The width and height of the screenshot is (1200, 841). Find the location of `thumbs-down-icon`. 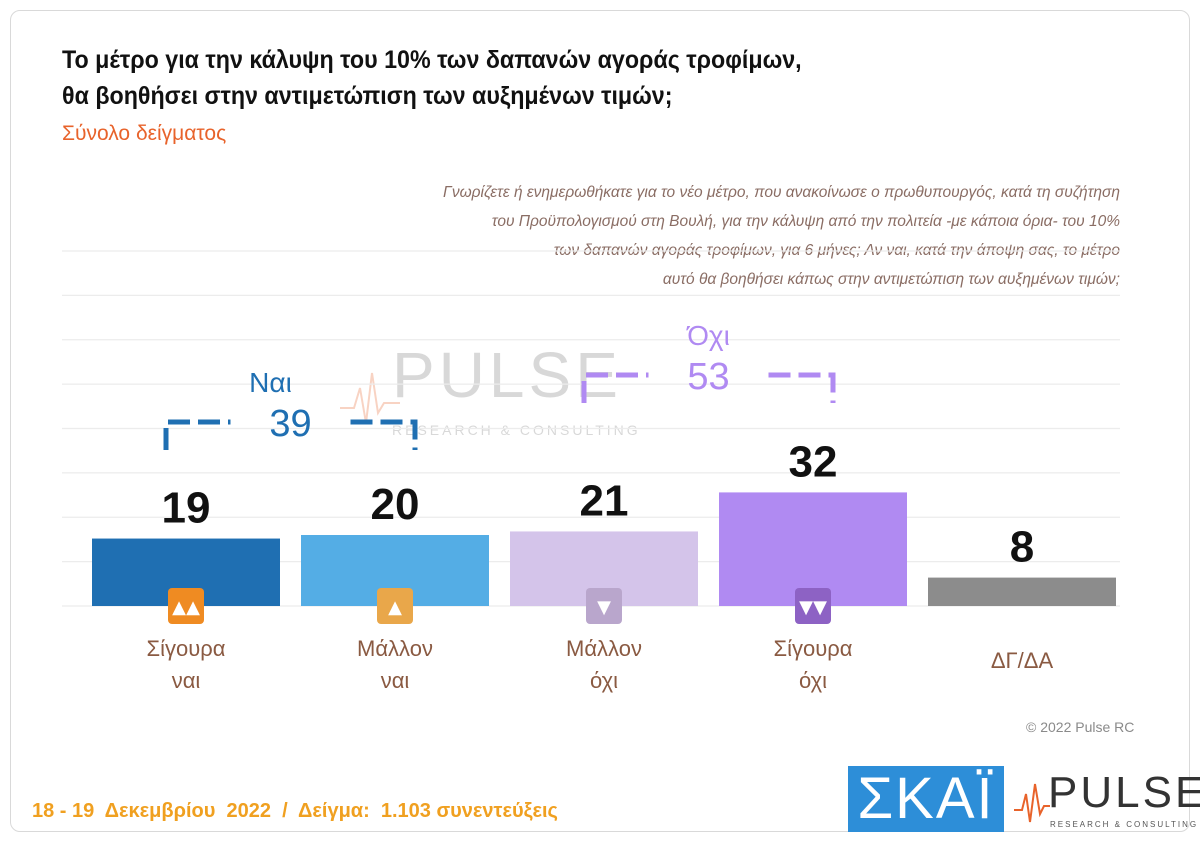

thumbs-down-icon is located at coordinates (604, 606).